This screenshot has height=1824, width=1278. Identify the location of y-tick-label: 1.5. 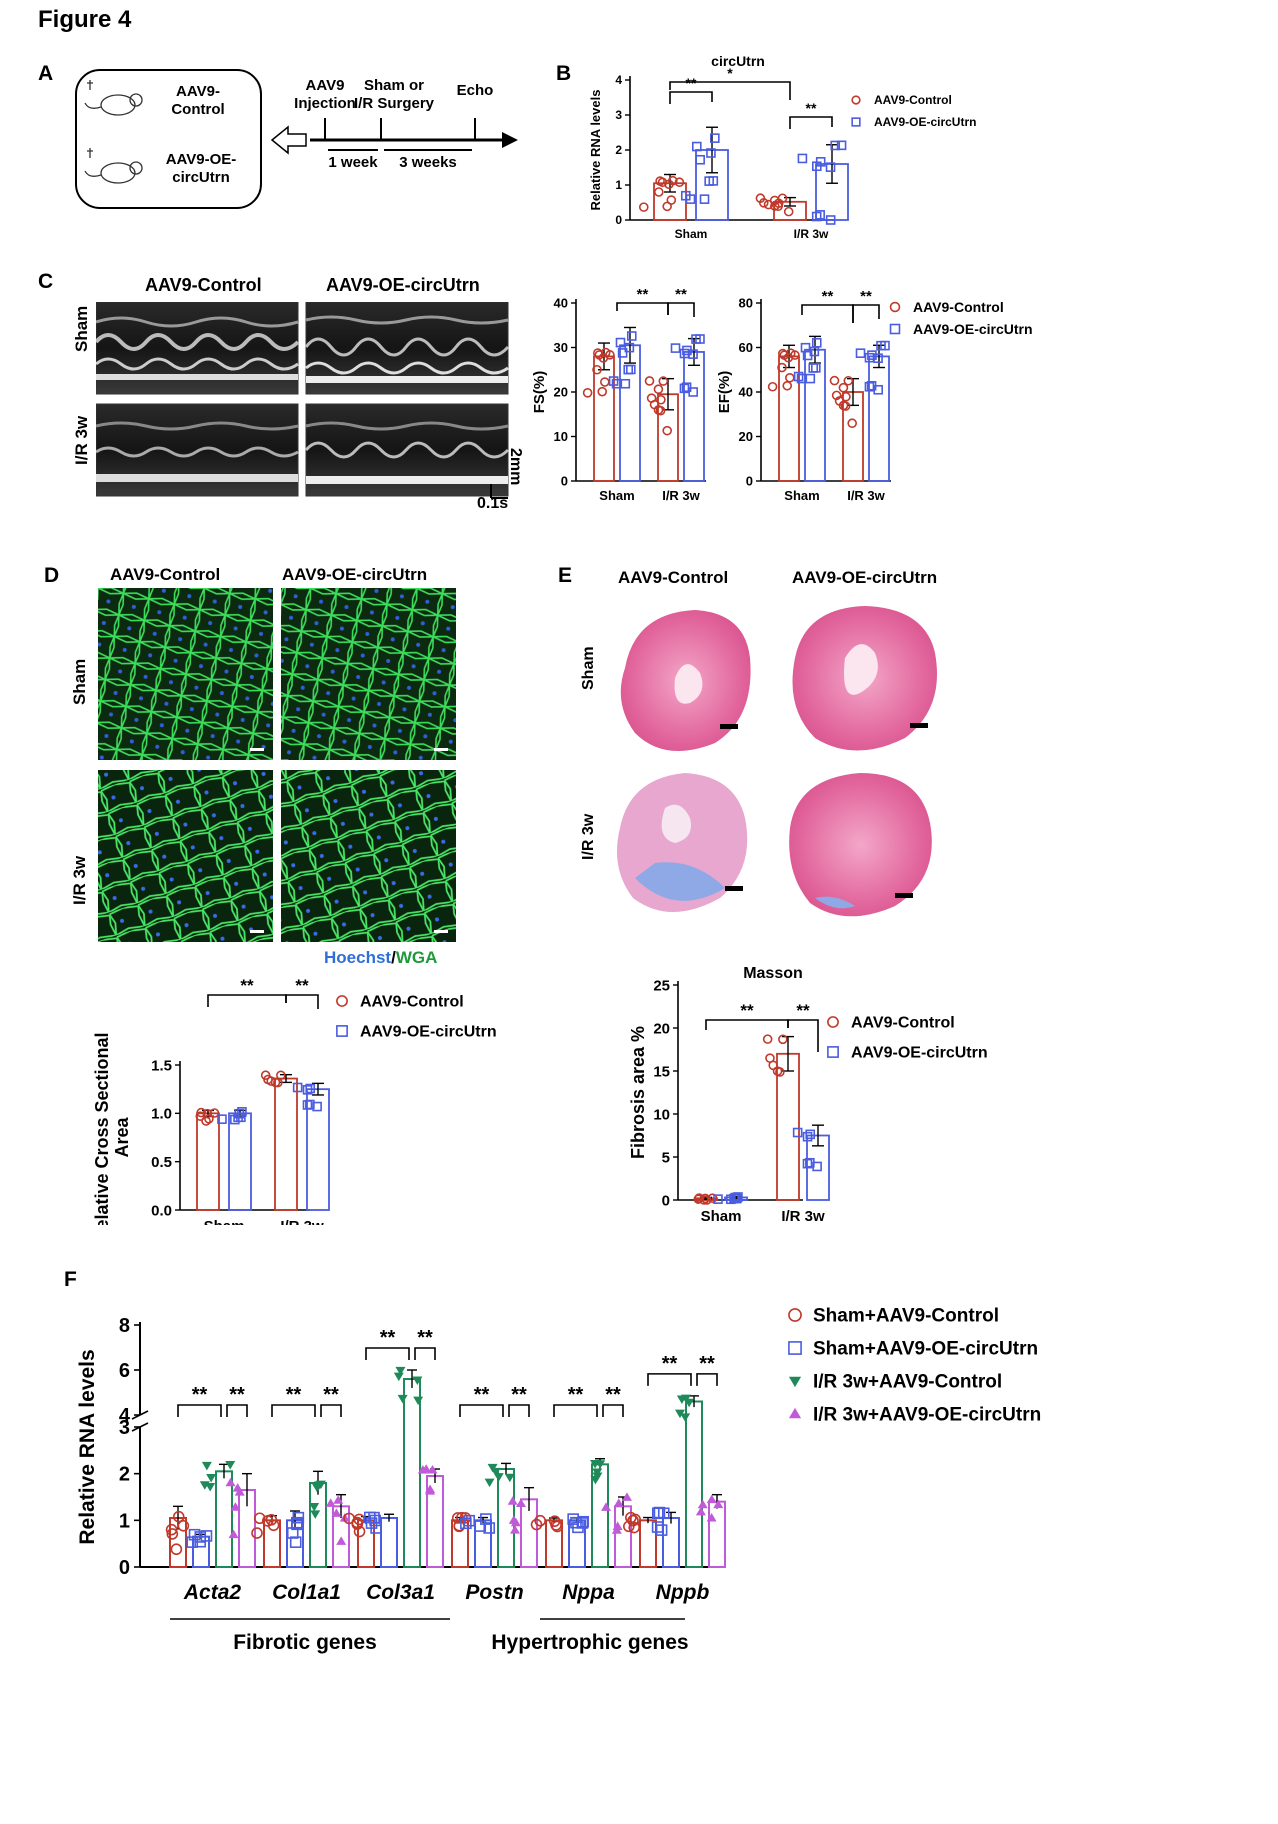
(161, 1065).